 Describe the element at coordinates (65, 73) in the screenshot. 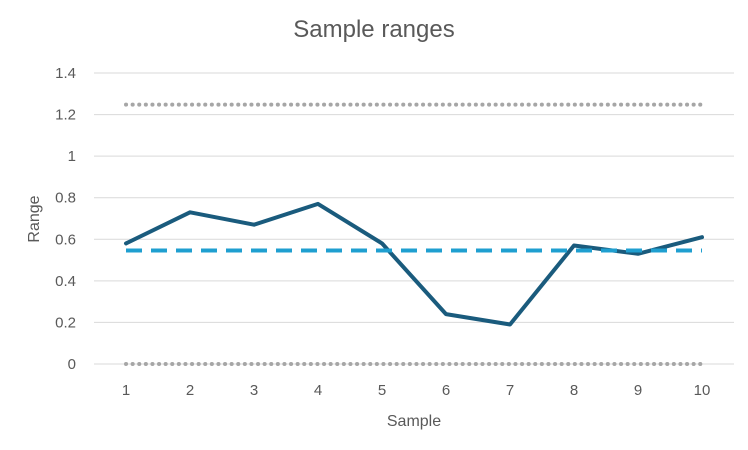

I see `y-tick-label: 1.4` at that location.